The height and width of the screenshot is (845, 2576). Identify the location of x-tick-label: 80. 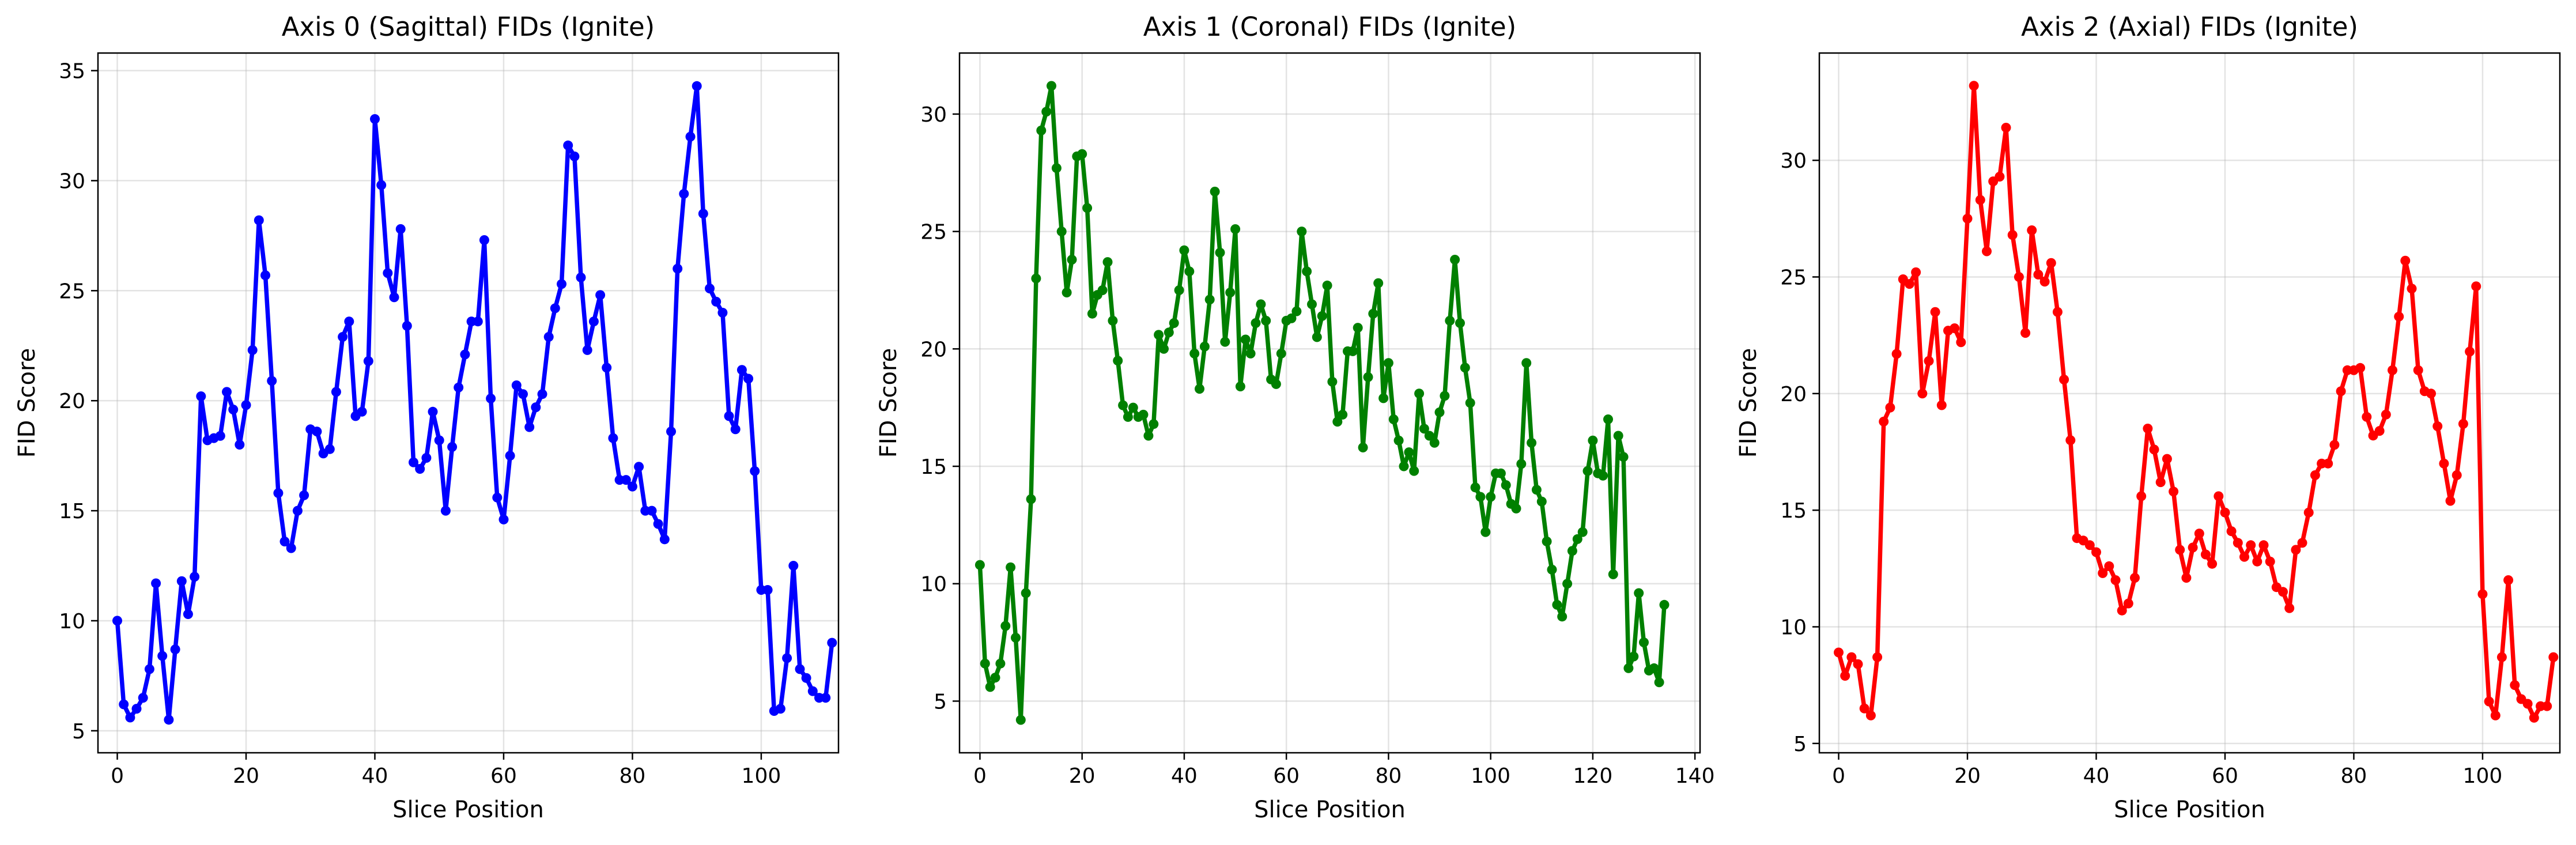
(1389, 776).